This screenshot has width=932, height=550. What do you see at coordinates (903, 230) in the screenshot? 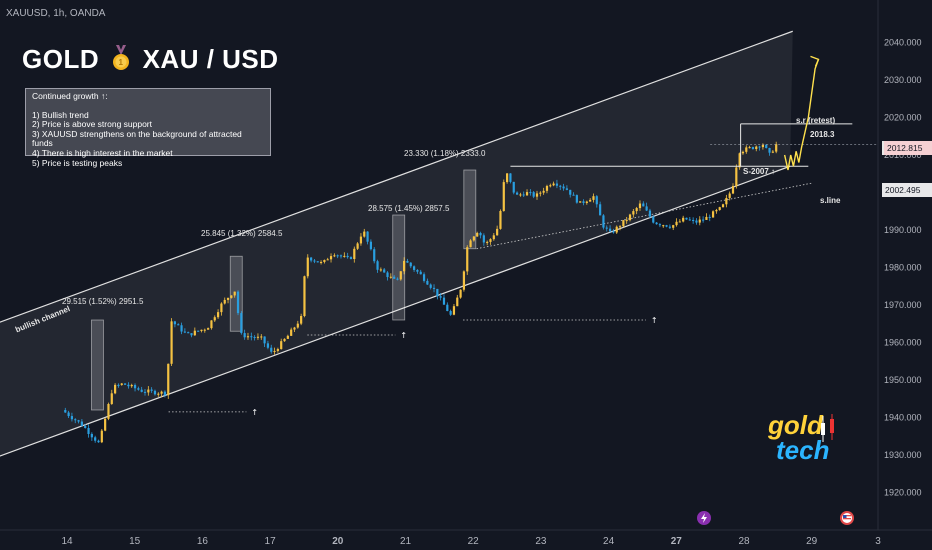
I see `y-tick-label: 1990.000` at bounding box center [903, 230].